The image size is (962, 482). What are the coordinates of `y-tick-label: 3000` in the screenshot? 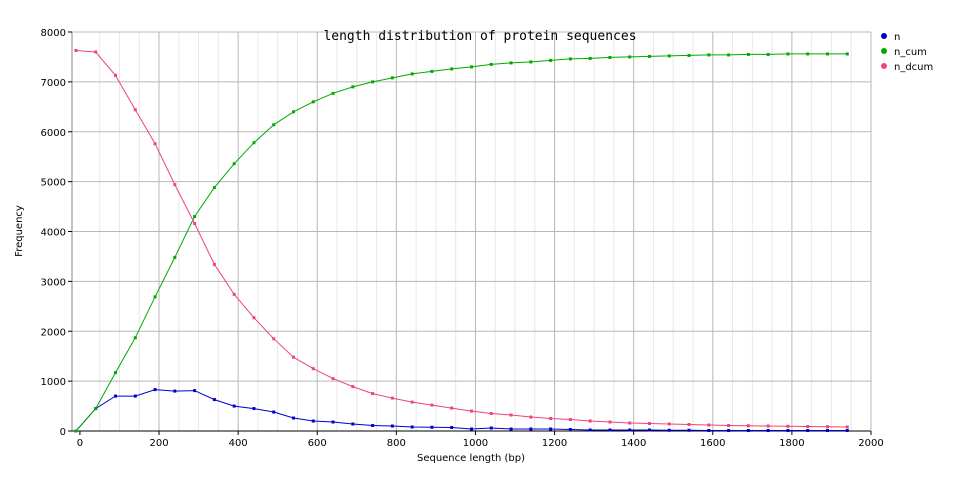 It's located at (53, 282).